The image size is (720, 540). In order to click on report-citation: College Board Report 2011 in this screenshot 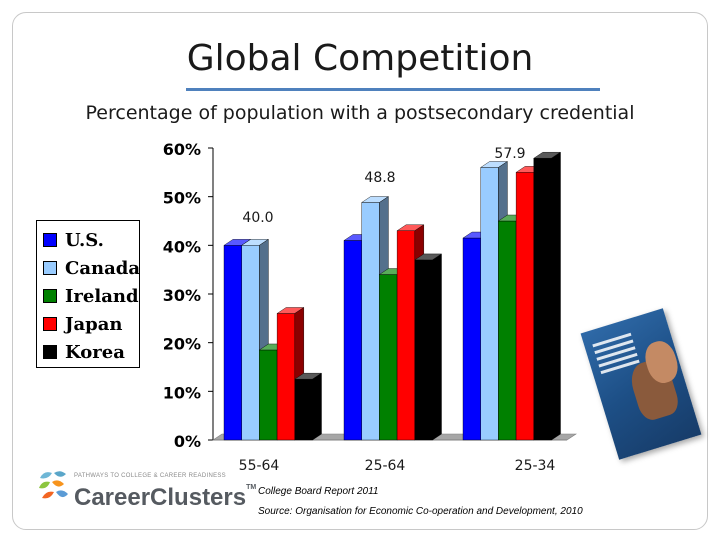, I will do `click(318, 491)`.